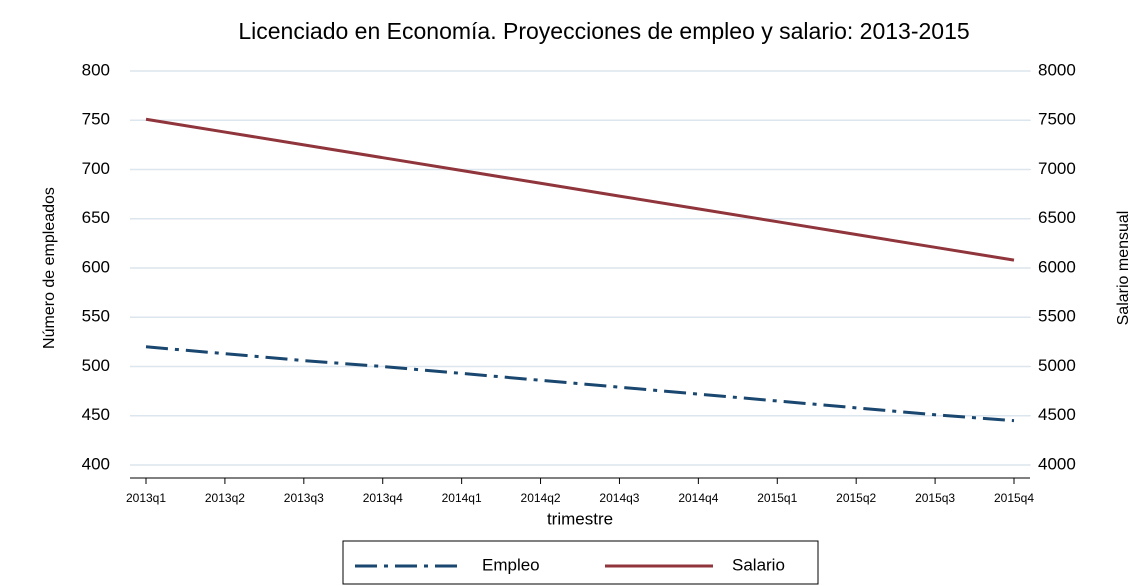 The image size is (1135, 586). I want to click on legend-label: Empleo, so click(511, 564).